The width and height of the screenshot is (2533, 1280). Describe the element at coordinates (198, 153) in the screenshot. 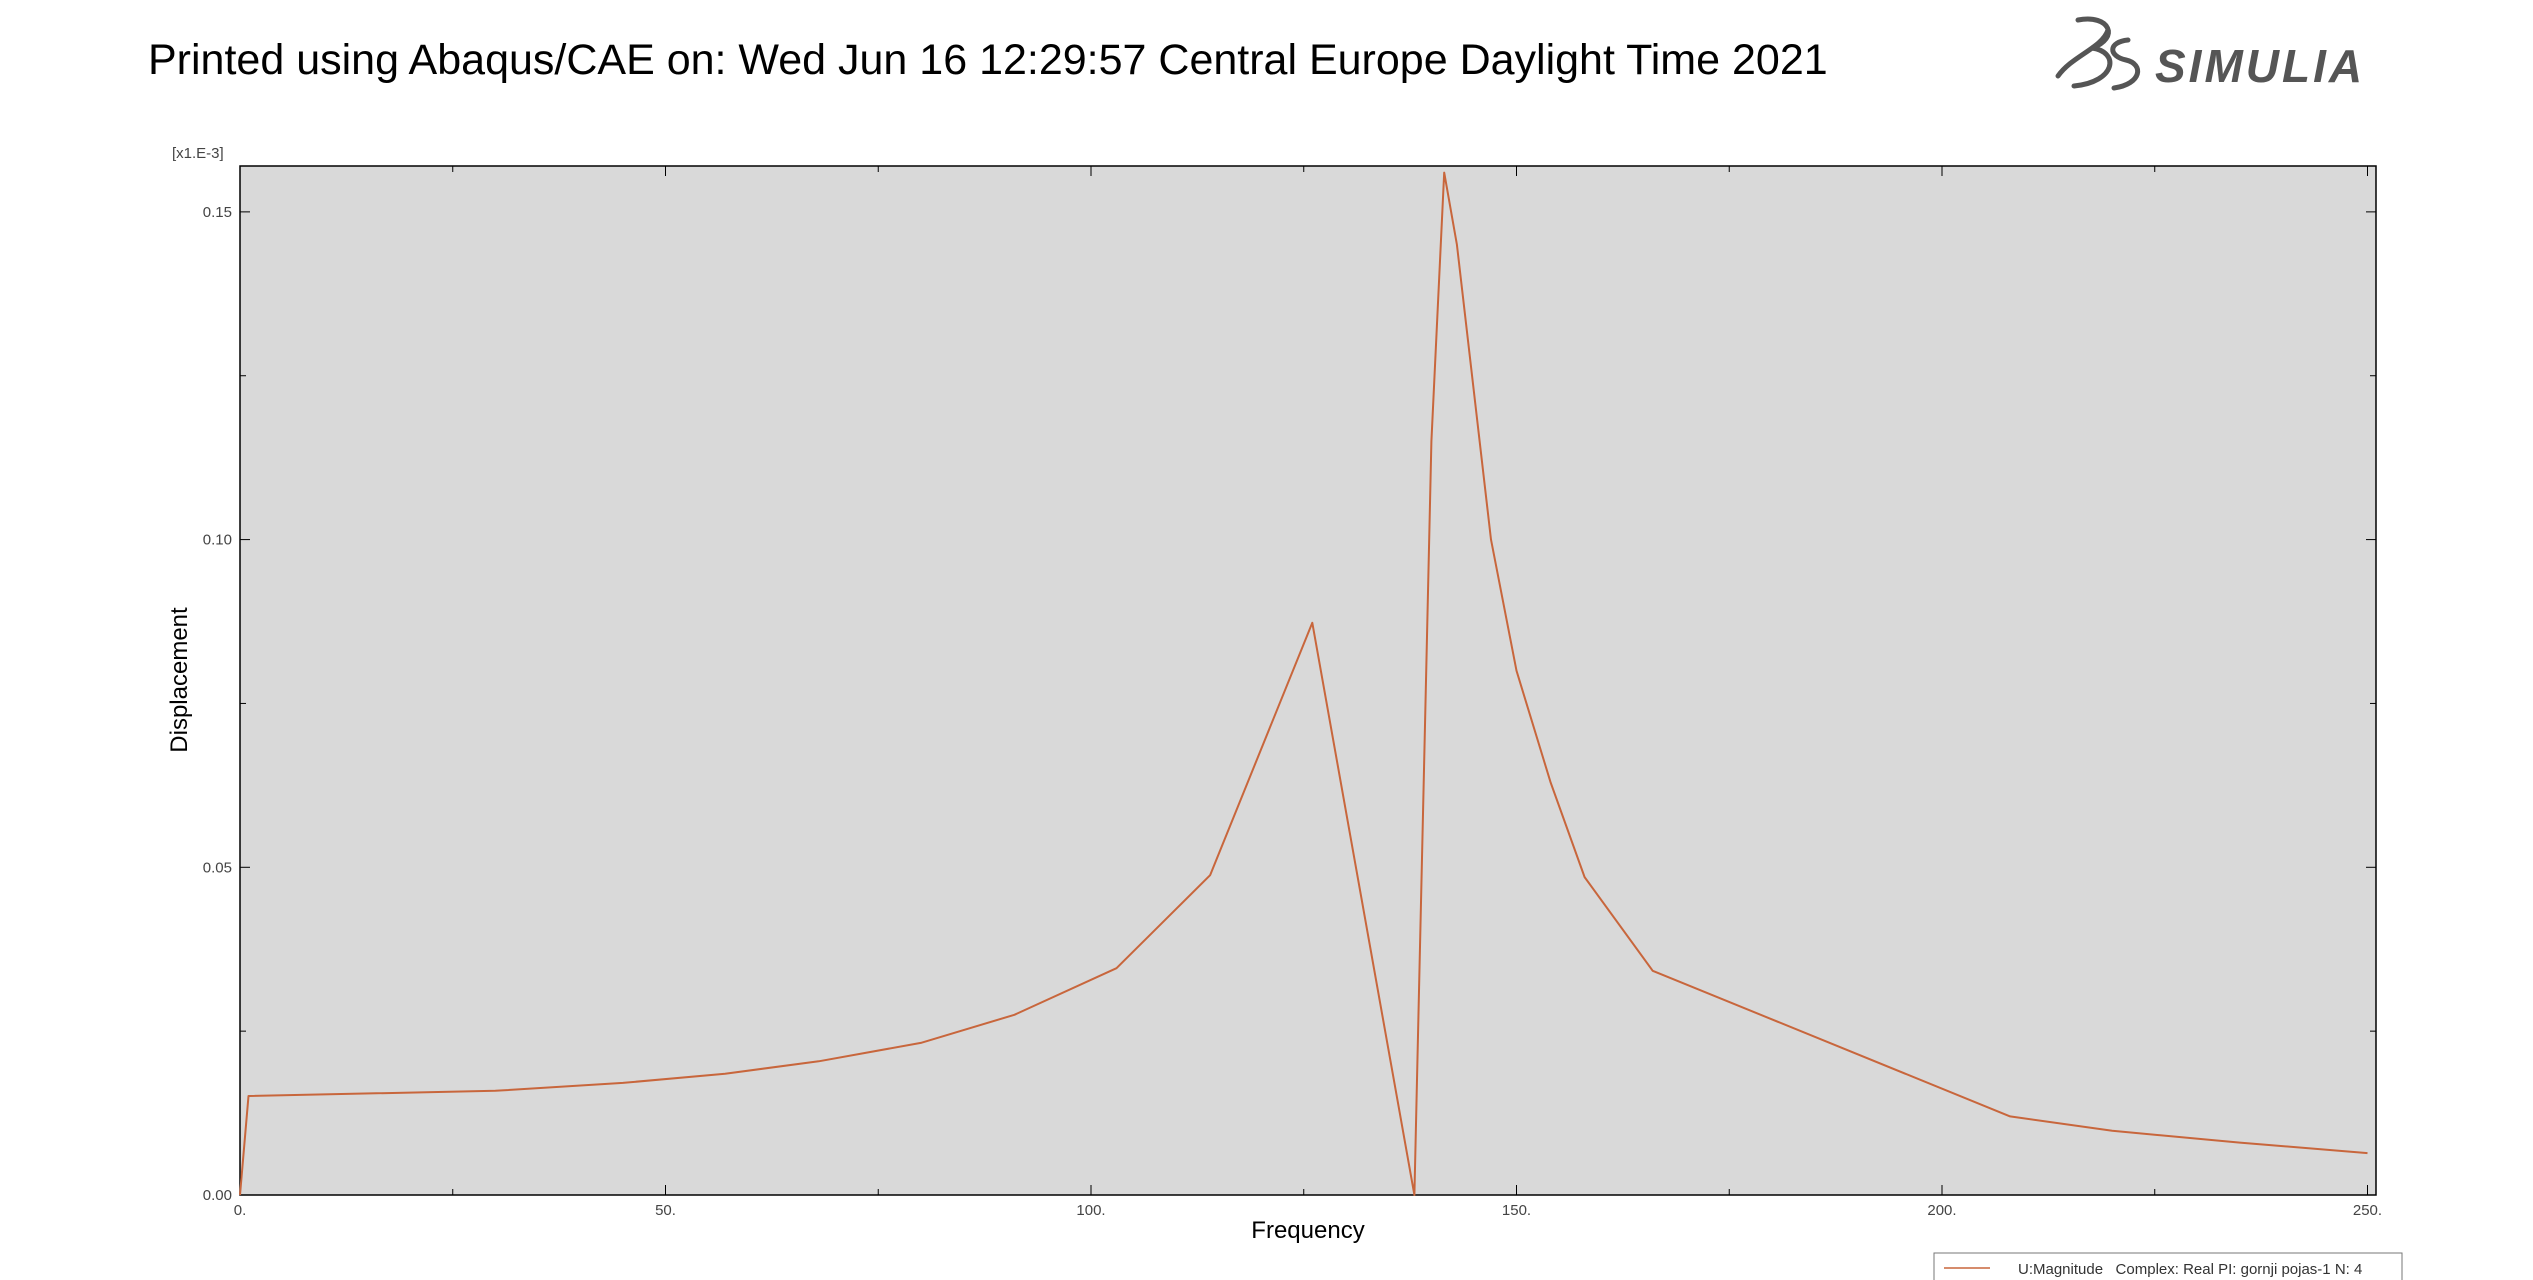

I see `y-multiplier-label: [x1.E-3]` at that location.